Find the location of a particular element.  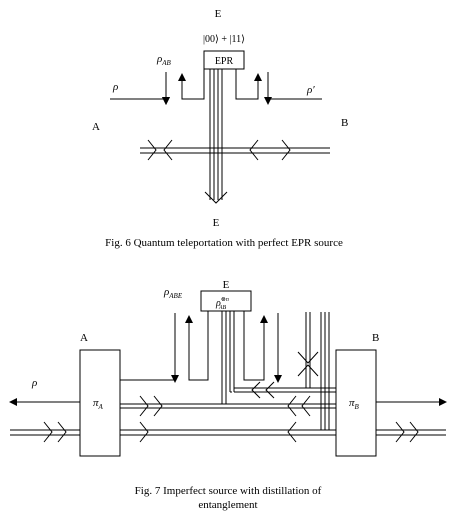

fig7-rho-abe: ρABE is located at coordinates (173, 293).